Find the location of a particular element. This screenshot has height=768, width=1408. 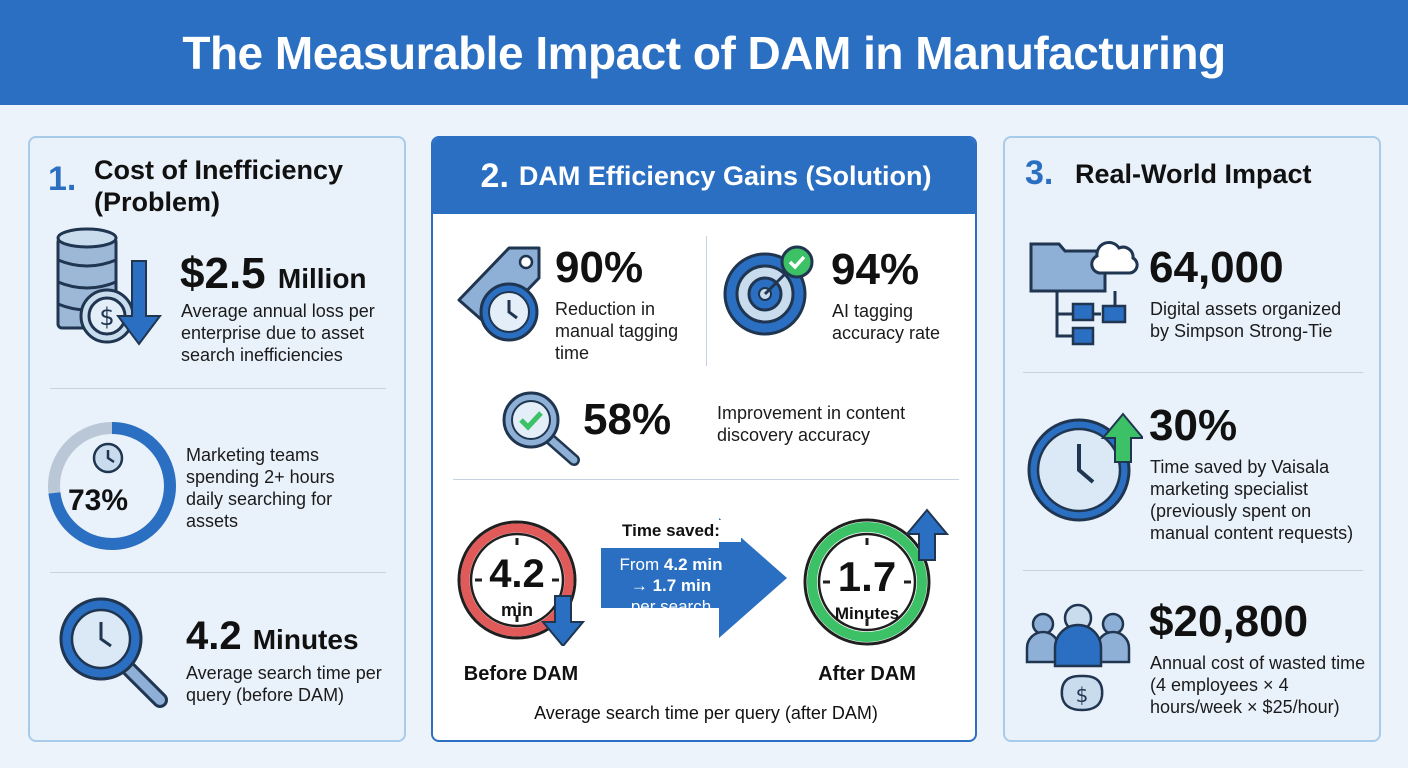

time-saved-detail: From 4.2 min → 1.7 min per search is located at coordinates (671, 585).